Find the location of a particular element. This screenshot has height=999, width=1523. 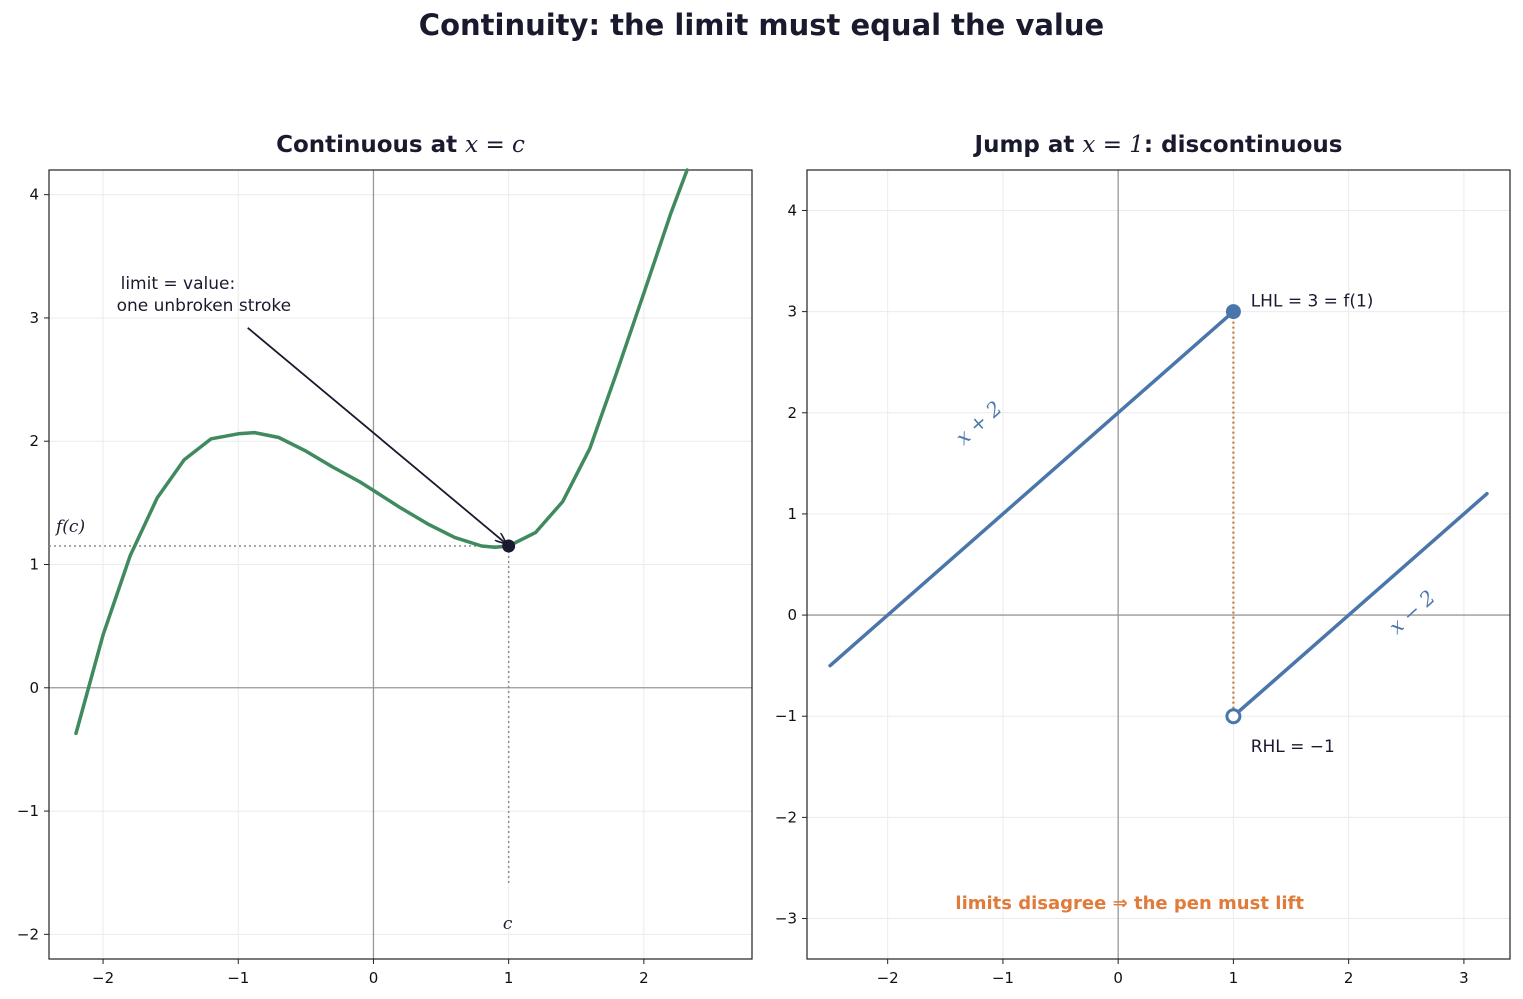

segment-1-label: x + 2 is located at coordinates (979, 423).